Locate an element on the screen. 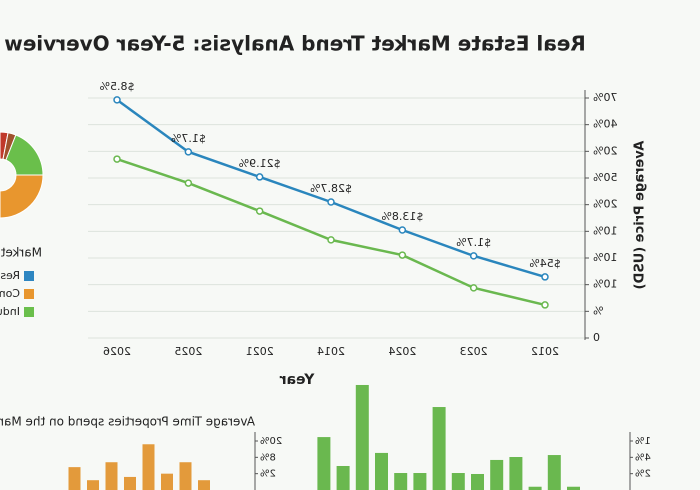 The width and height of the screenshot is (700, 490). legend-label: Com is located at coordinates (10, 293).